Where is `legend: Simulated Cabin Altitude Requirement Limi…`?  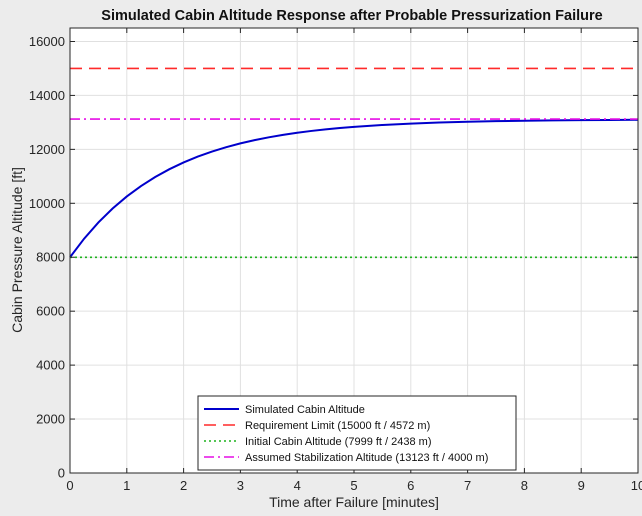
legend: Simulated Cabin Altitude Requirement Limi… is located at coordinates (357, 433).